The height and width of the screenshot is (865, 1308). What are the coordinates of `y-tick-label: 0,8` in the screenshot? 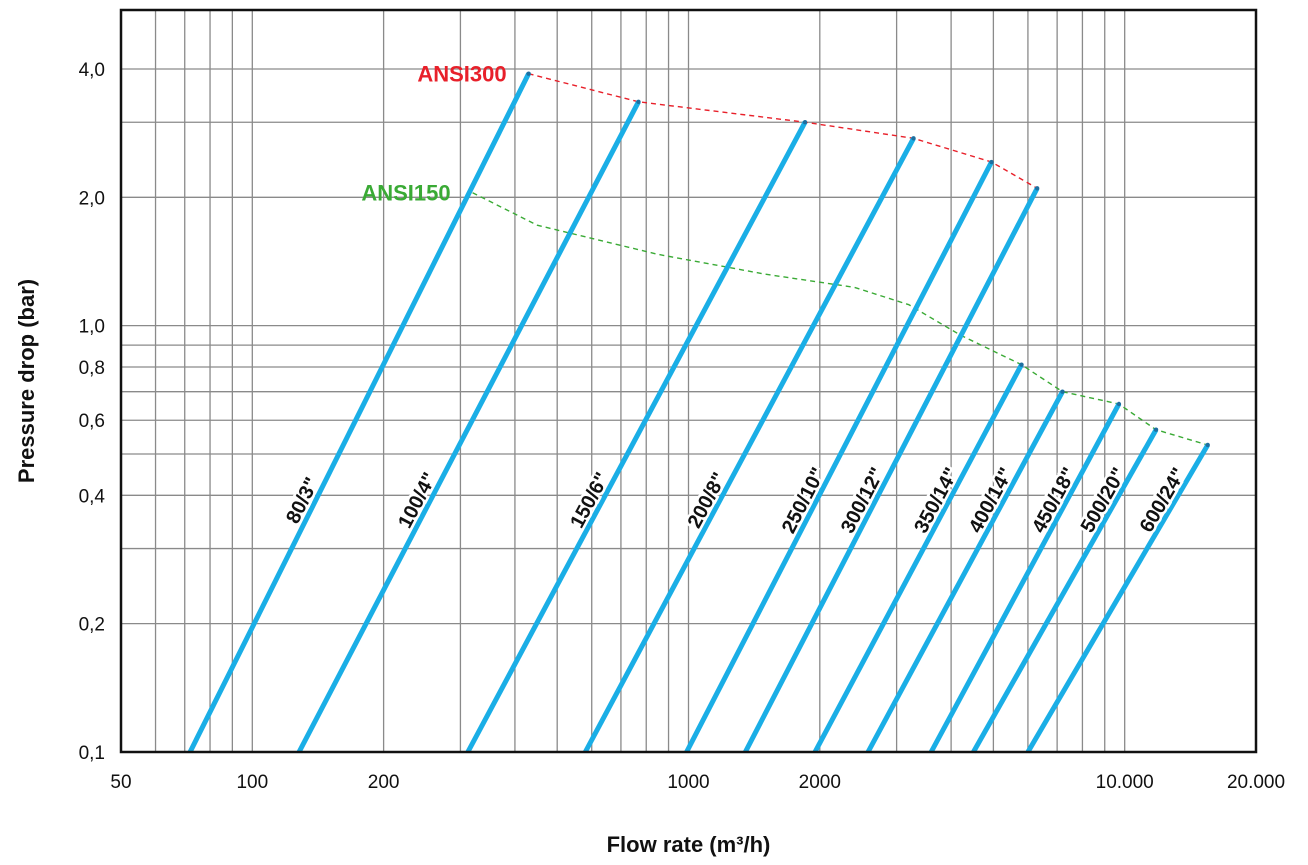 It's located at (92, 368).